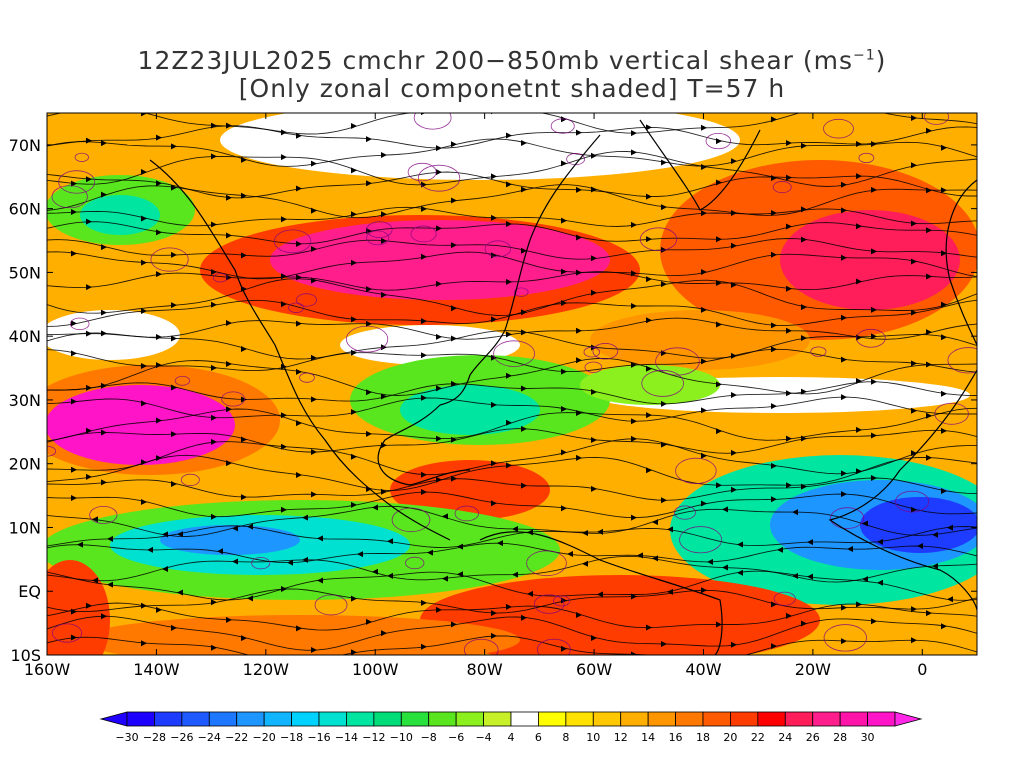 This screenshot has width=1024, height=768. I want to click on colorbar-label: −26, so click(181, 737).